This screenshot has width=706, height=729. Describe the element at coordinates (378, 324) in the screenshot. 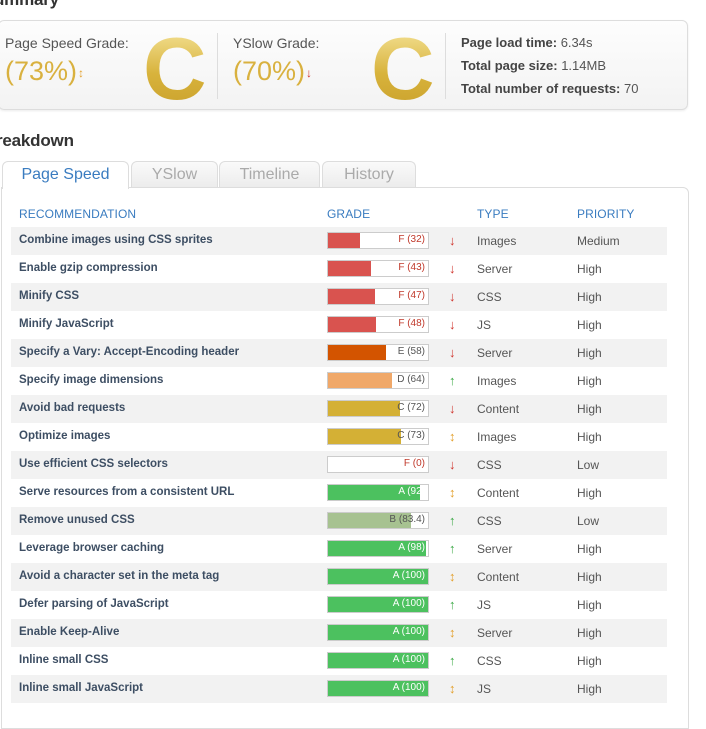

I see `grade-bar: F (48)` at that location.